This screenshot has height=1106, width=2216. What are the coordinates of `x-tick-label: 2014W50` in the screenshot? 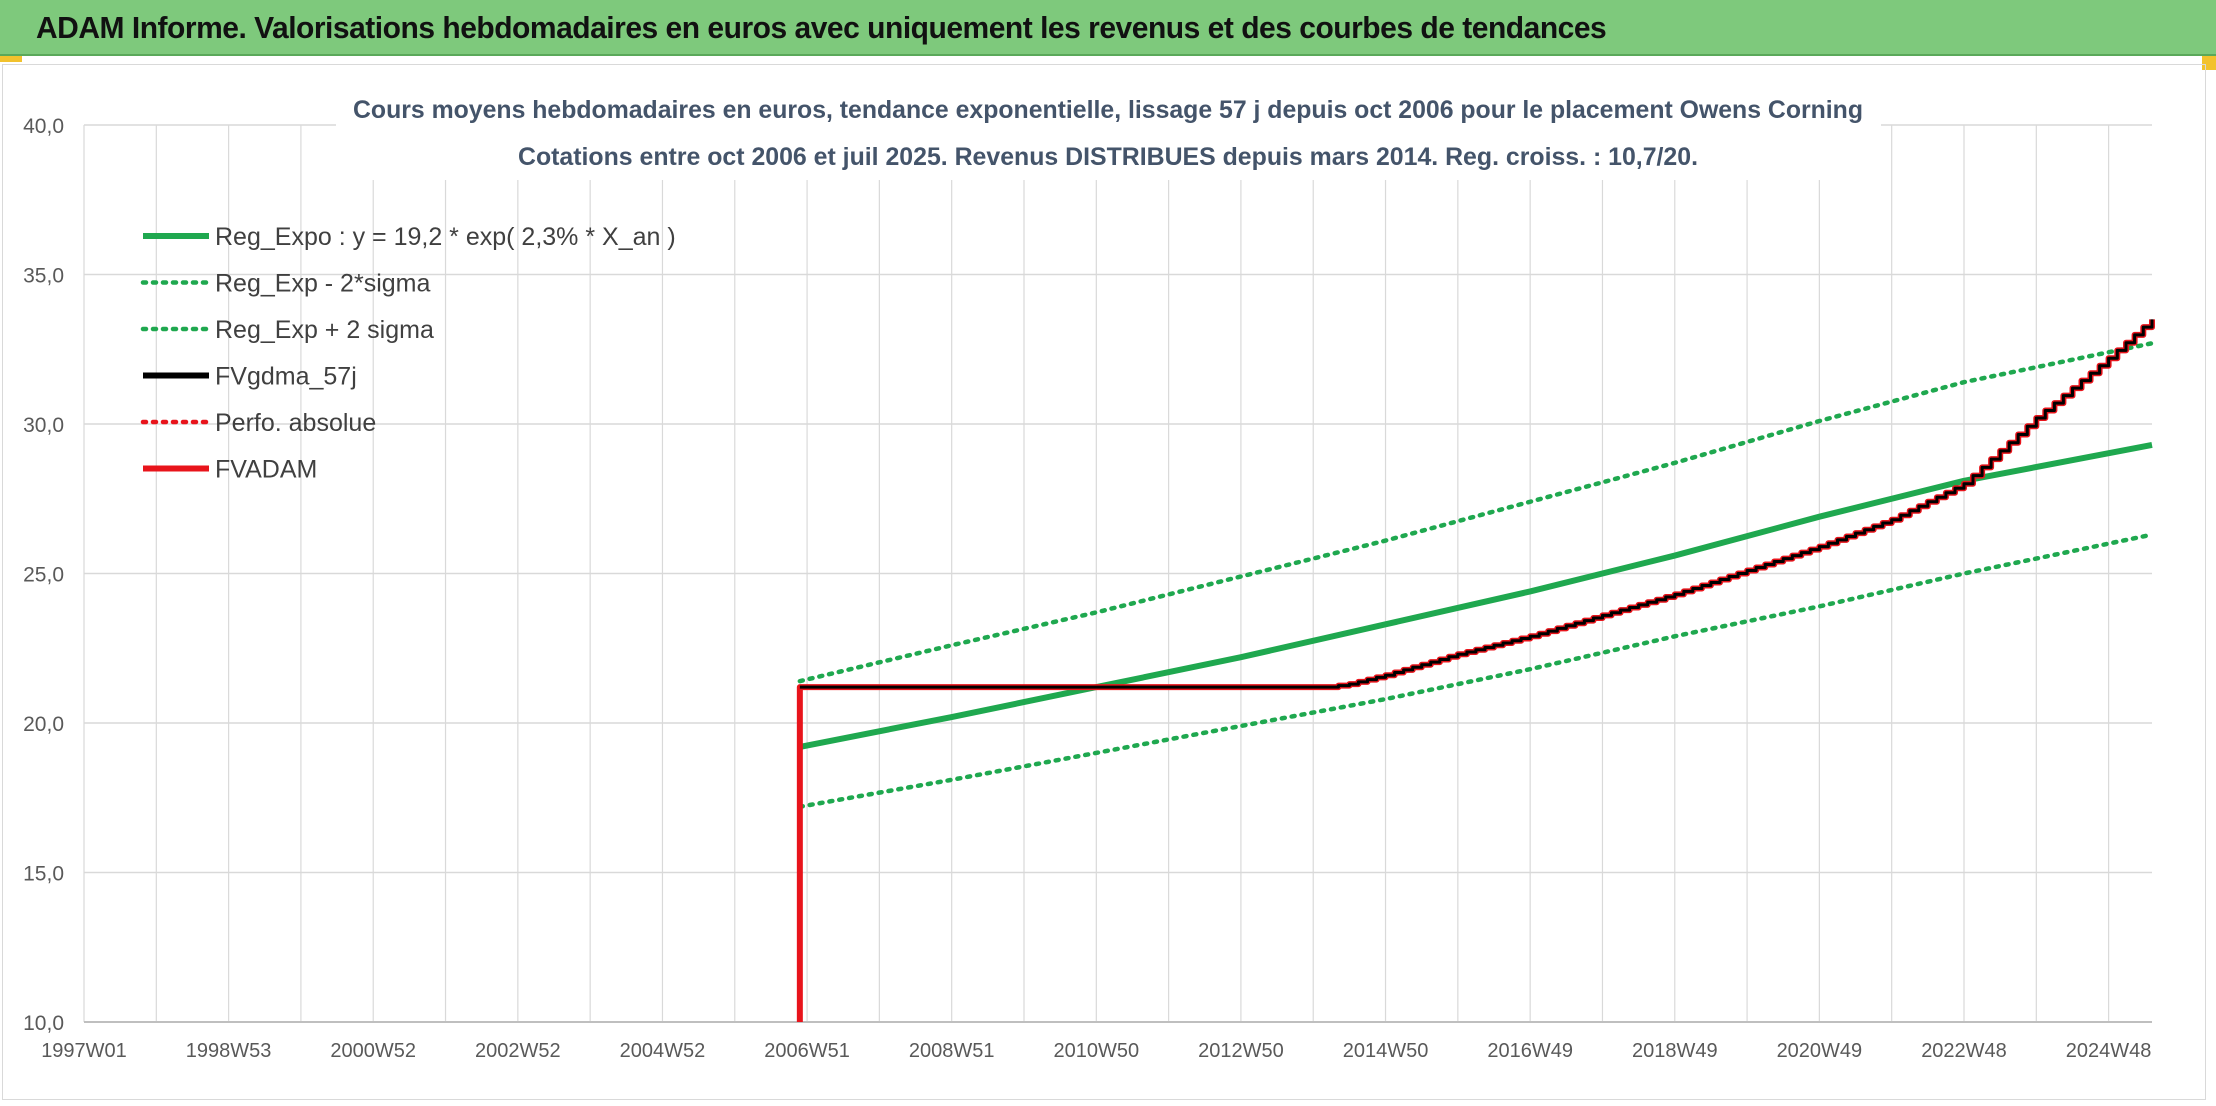 It's located at (1386, 1051).